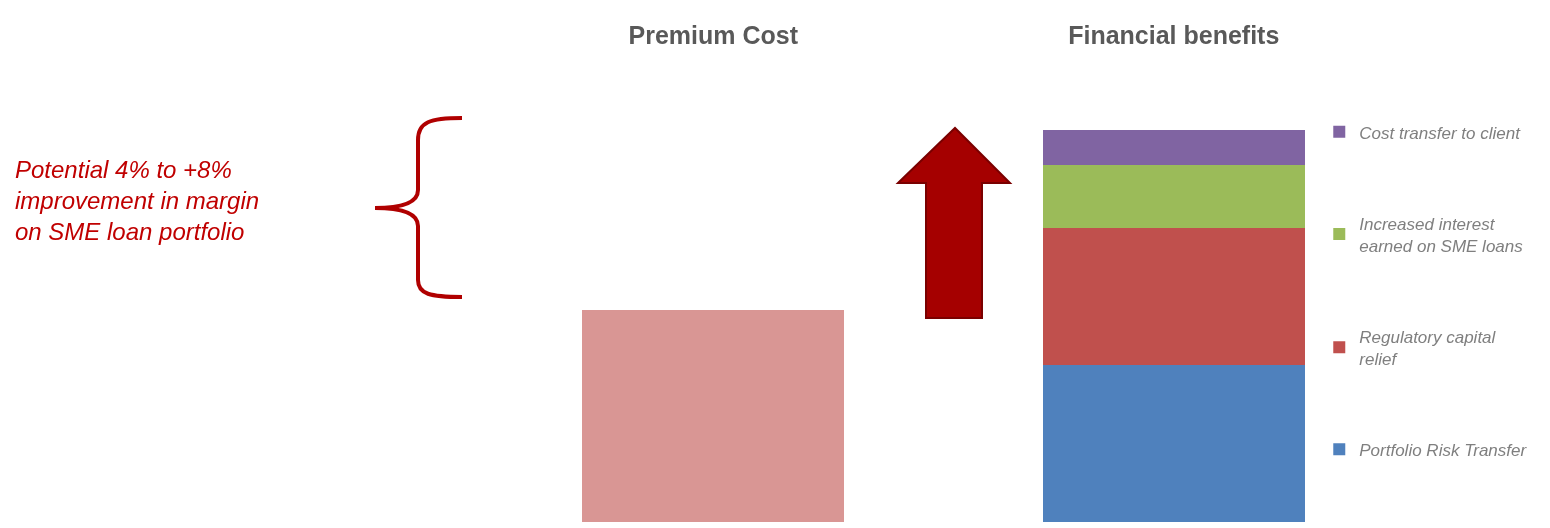  Describe the element at coordinates (137, 201) in the screenshot. I see `text: Potential 4% to +8% improvement in margin on SME loan portfolio` at that location.